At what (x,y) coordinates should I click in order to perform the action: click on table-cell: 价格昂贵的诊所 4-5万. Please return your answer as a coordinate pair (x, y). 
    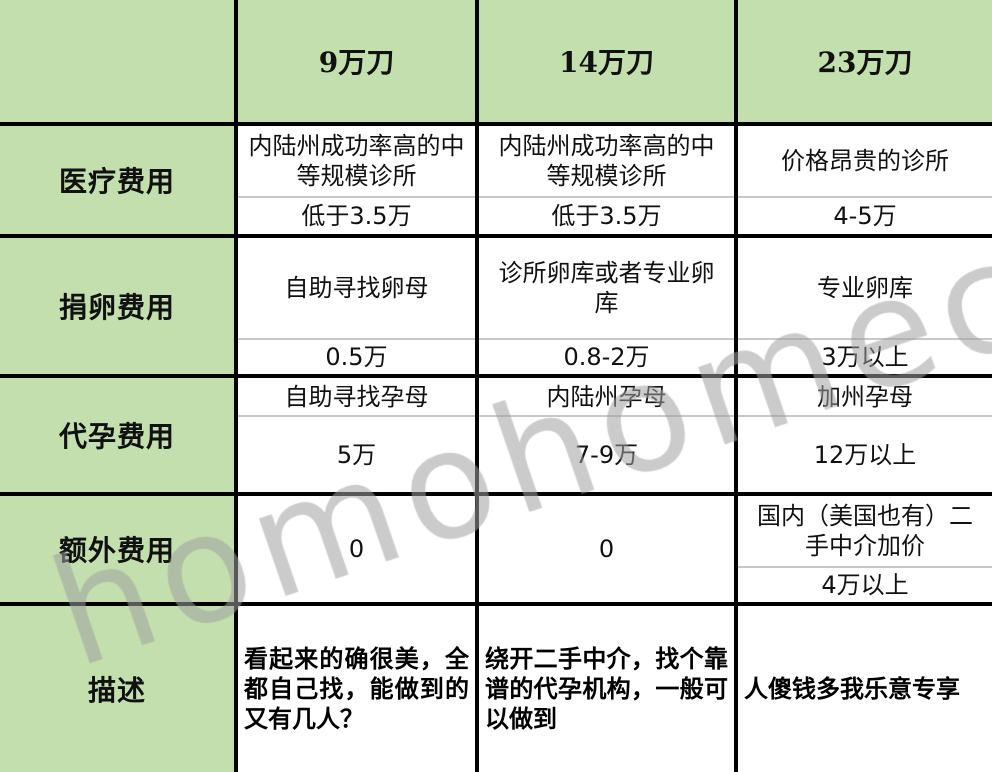
    Looking at the image, I should click on (865, 180).